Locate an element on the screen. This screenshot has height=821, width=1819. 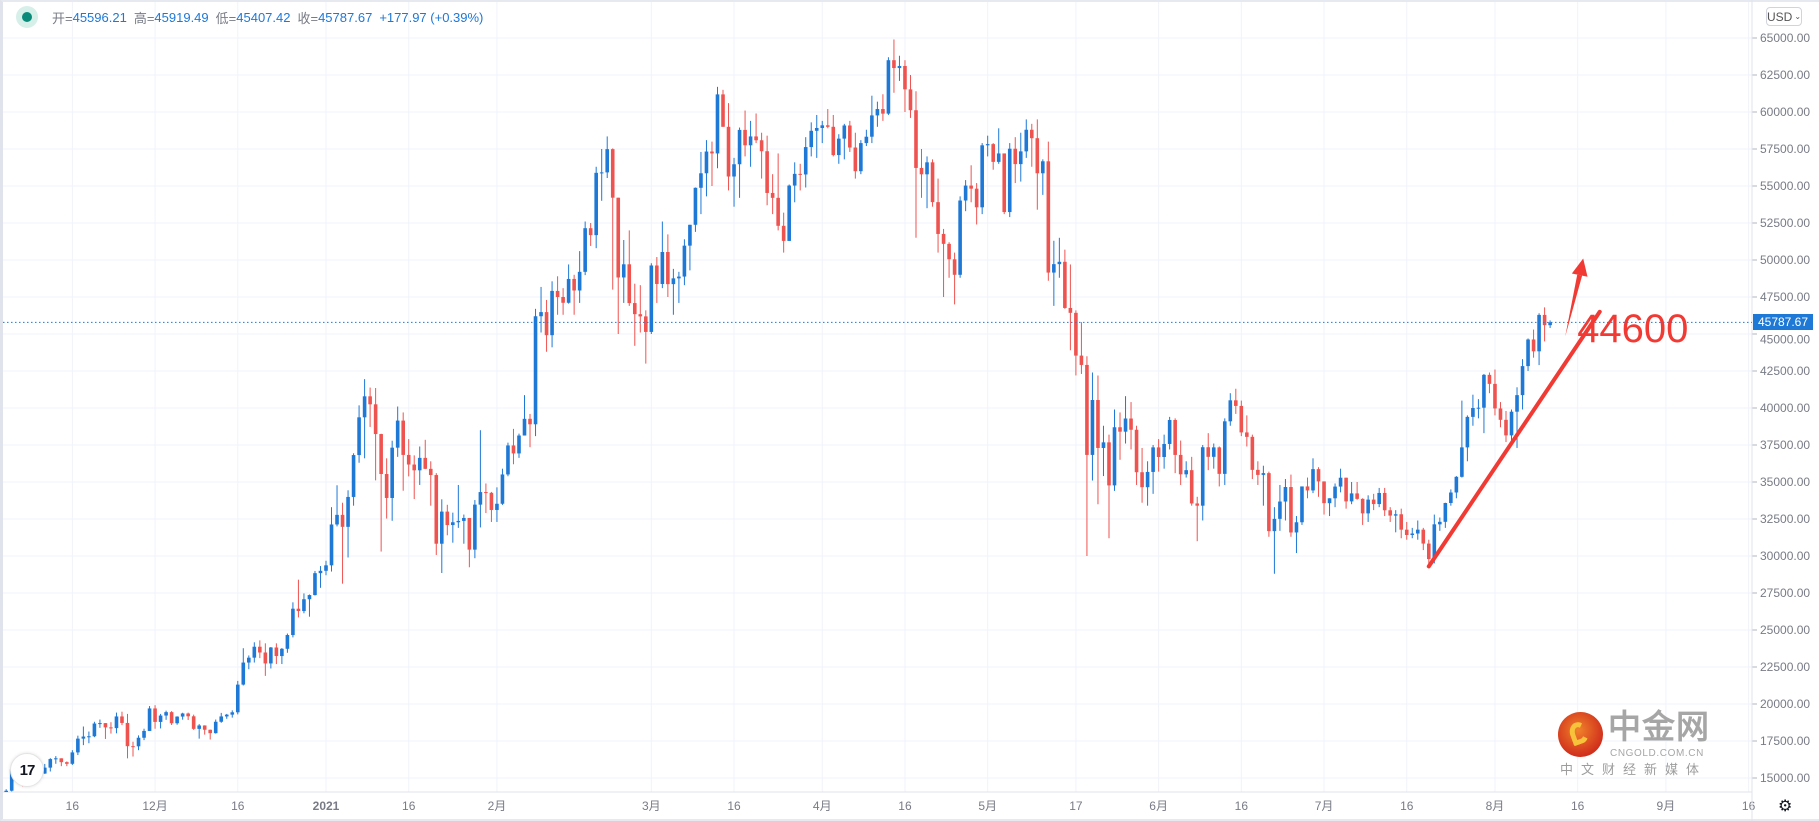
y-tick-label: 40000.00 is located at coordinates (1785, 408).